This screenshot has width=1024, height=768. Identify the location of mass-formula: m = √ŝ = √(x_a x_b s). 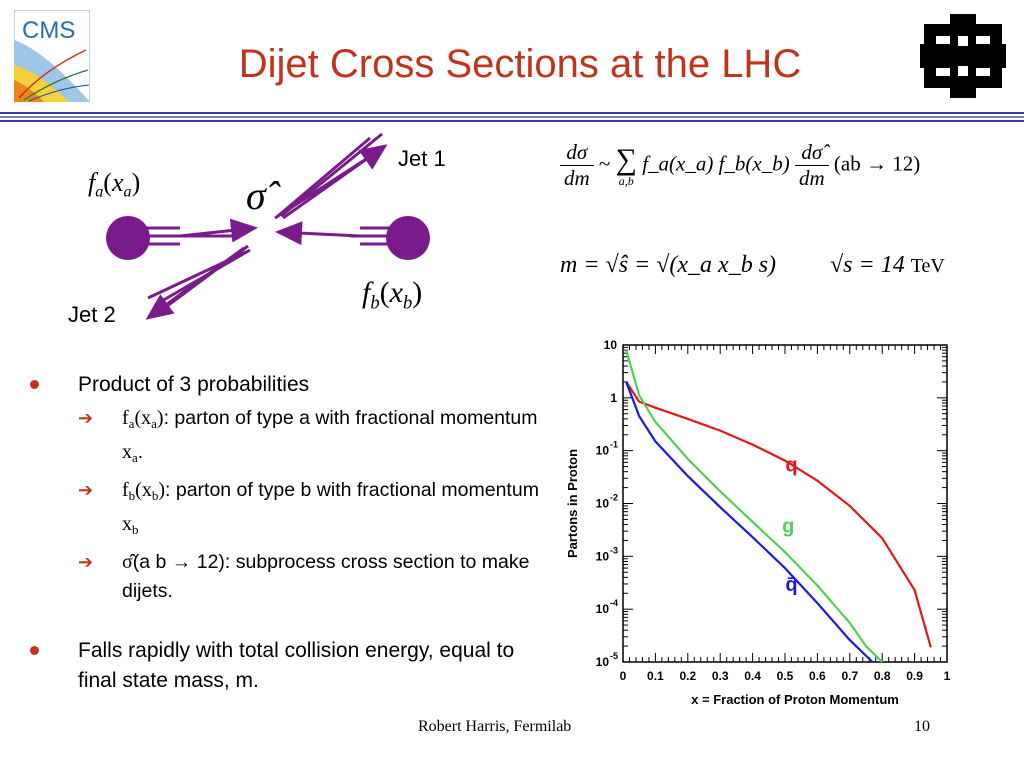
(668, 265).